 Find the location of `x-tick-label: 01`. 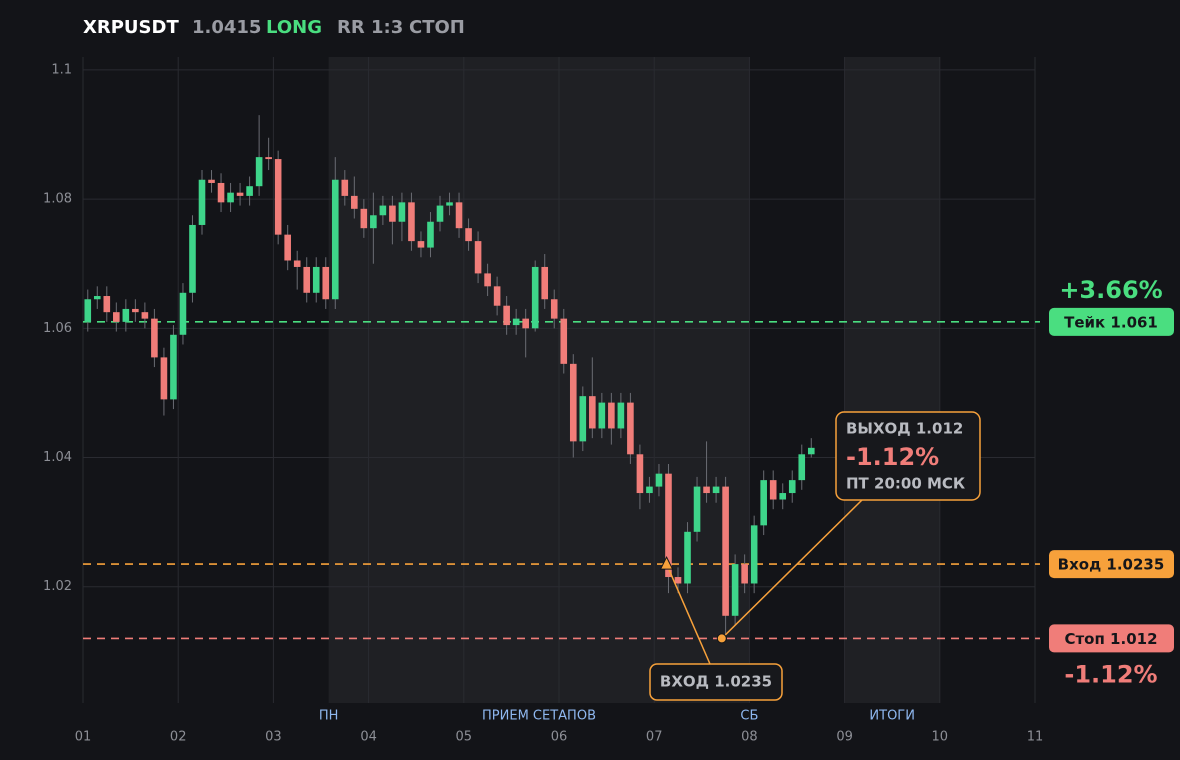

x-tick-label: 01 is located at coordinates (83, 737).